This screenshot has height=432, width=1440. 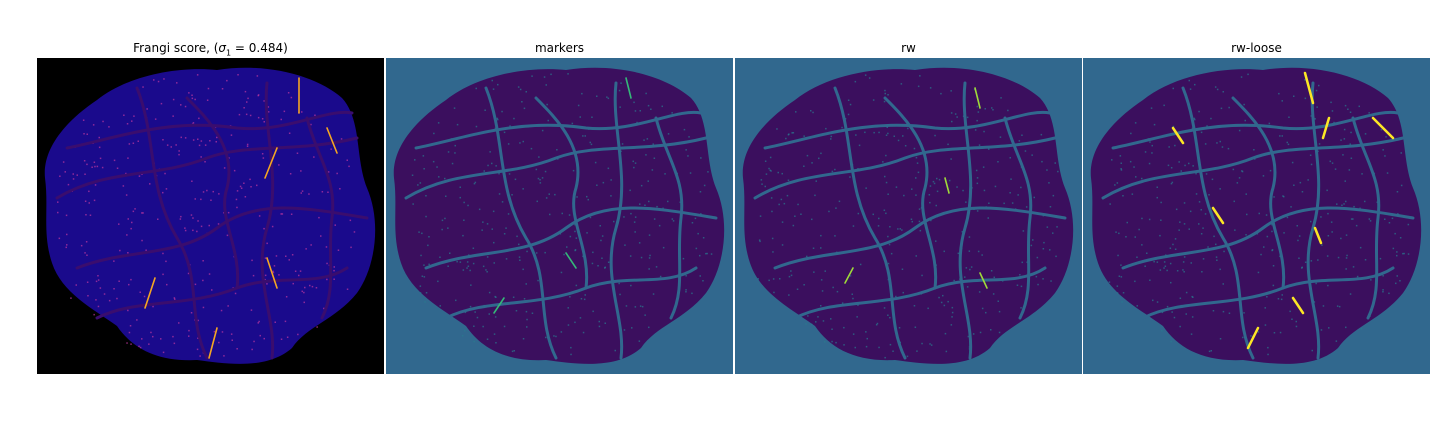 What do you see at coordinates (558, 130) in the screenshot?
I see `vessel` at bounding box center [558, 130].